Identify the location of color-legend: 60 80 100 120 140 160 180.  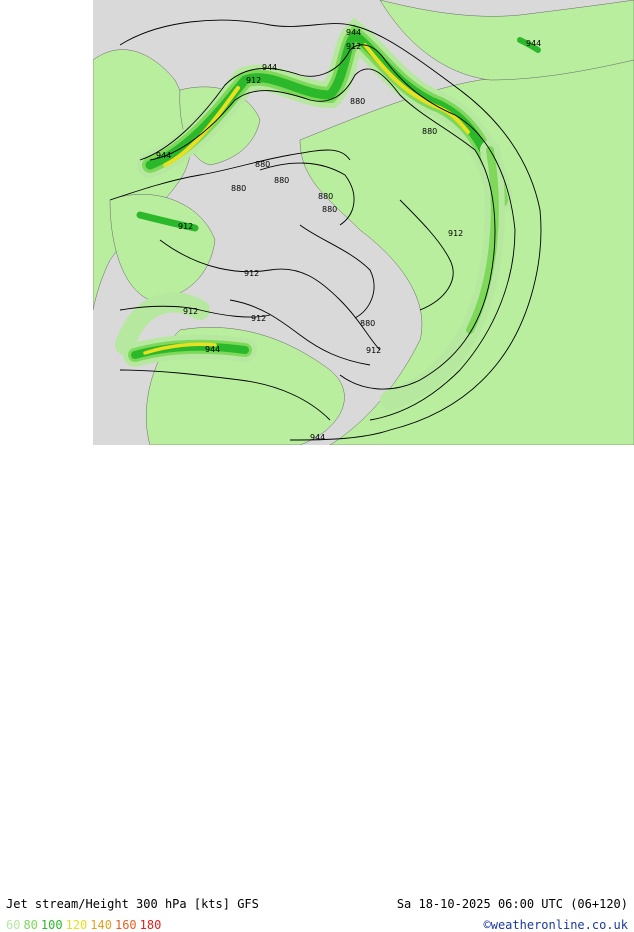
(85, 925).